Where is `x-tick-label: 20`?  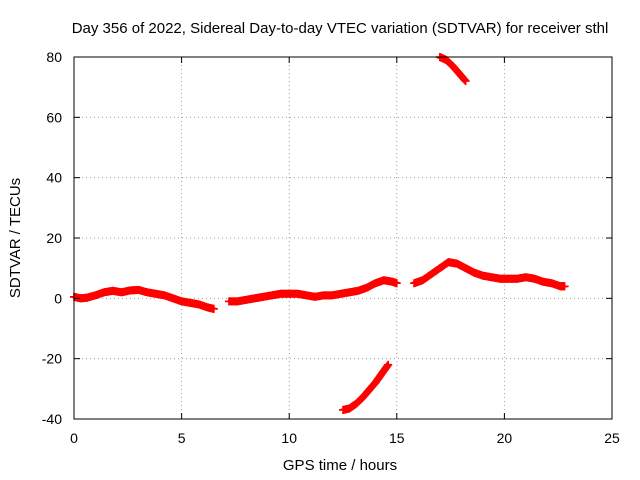 x-tick-label: 20 is located at coordinates (505, 438).